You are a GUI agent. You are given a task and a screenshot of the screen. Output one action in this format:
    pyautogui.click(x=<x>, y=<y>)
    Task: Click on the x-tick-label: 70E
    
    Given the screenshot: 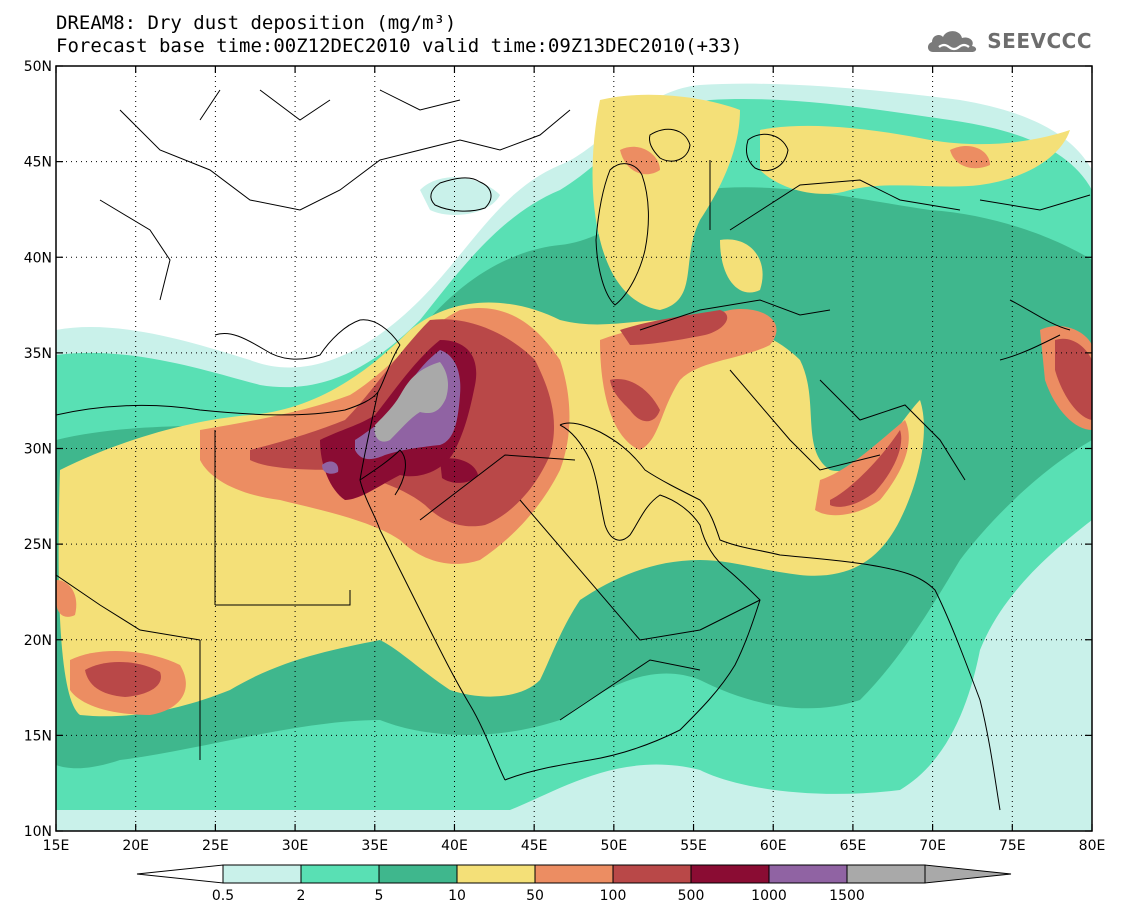 What is the action you would take?
    pyautogui.click(x=932, y=846)
    